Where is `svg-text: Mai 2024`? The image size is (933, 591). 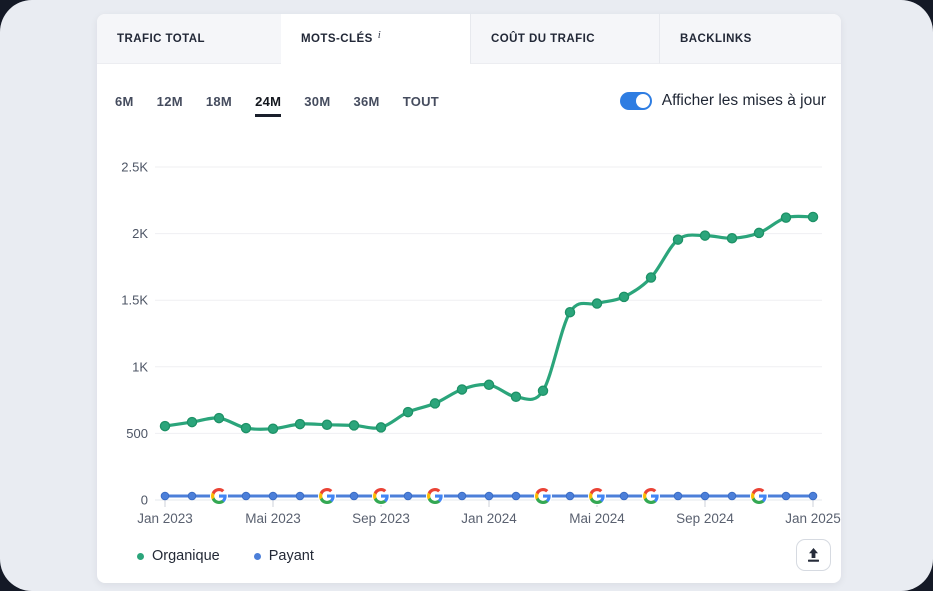 svg-text: Mai 2024 is located at coordinates (597, 518).